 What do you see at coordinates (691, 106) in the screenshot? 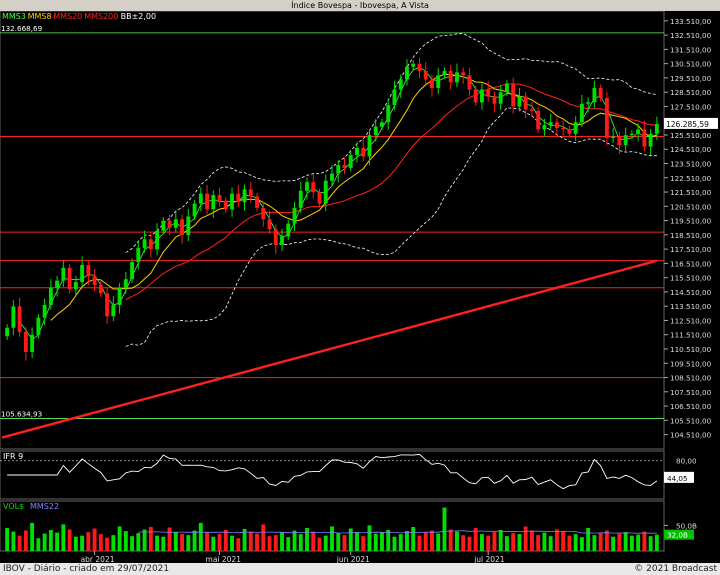
I see `y-tick-label: 127.510,00` at bounding box center [691, 106].